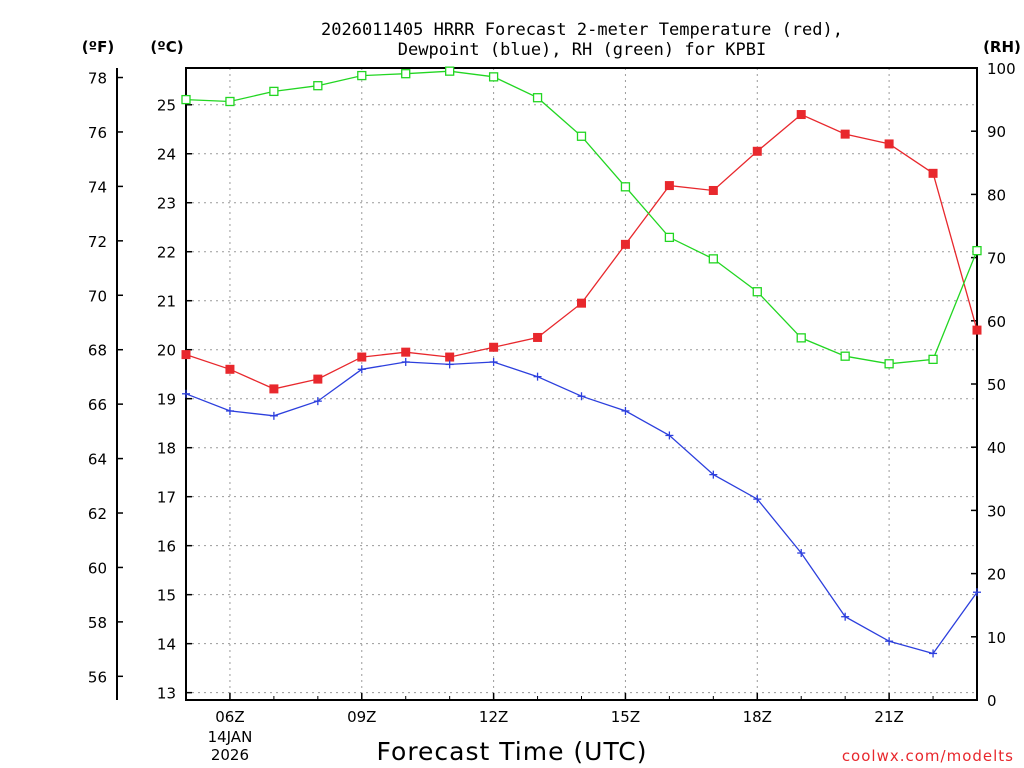  I want to click on rh-unit-label: (RH), so click(1002, 47).